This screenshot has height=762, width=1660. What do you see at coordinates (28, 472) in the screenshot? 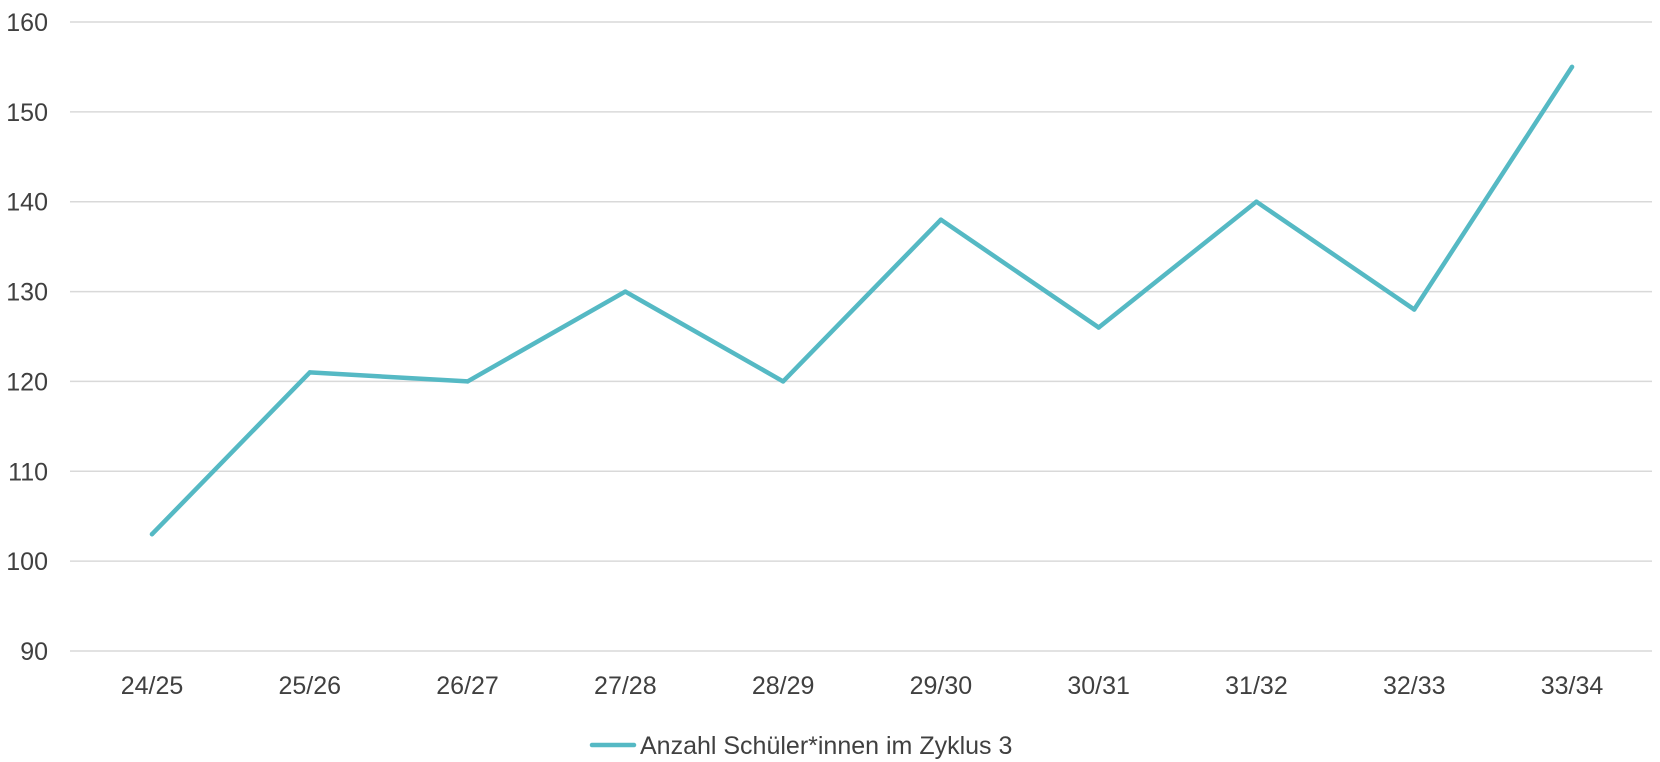
I see `y-tick-label: 110` at bounding box center [28, 472].